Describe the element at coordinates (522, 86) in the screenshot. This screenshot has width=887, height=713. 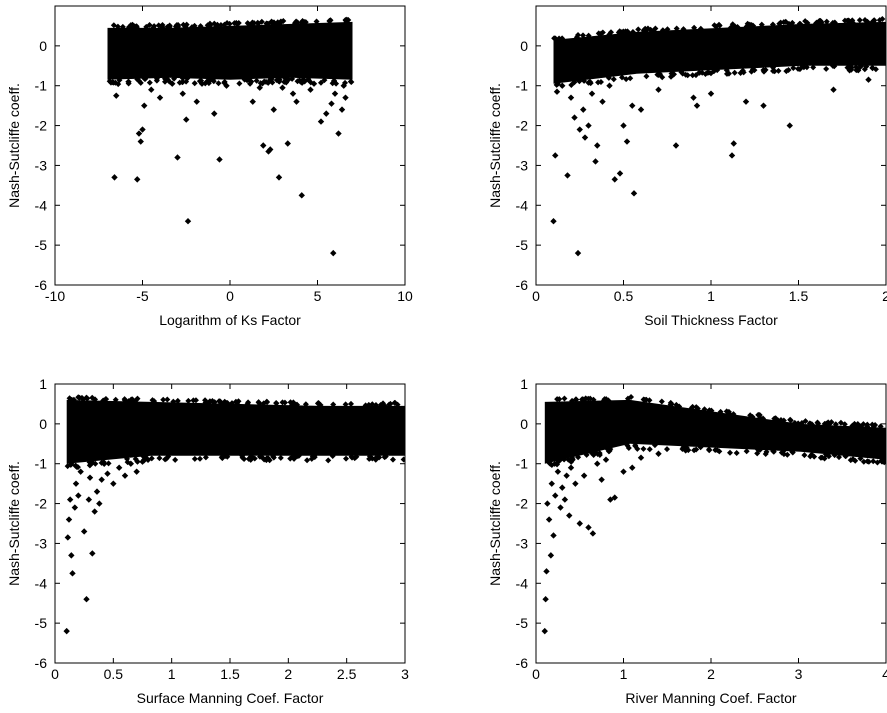
I see `y-tick-label: -1` at that location.